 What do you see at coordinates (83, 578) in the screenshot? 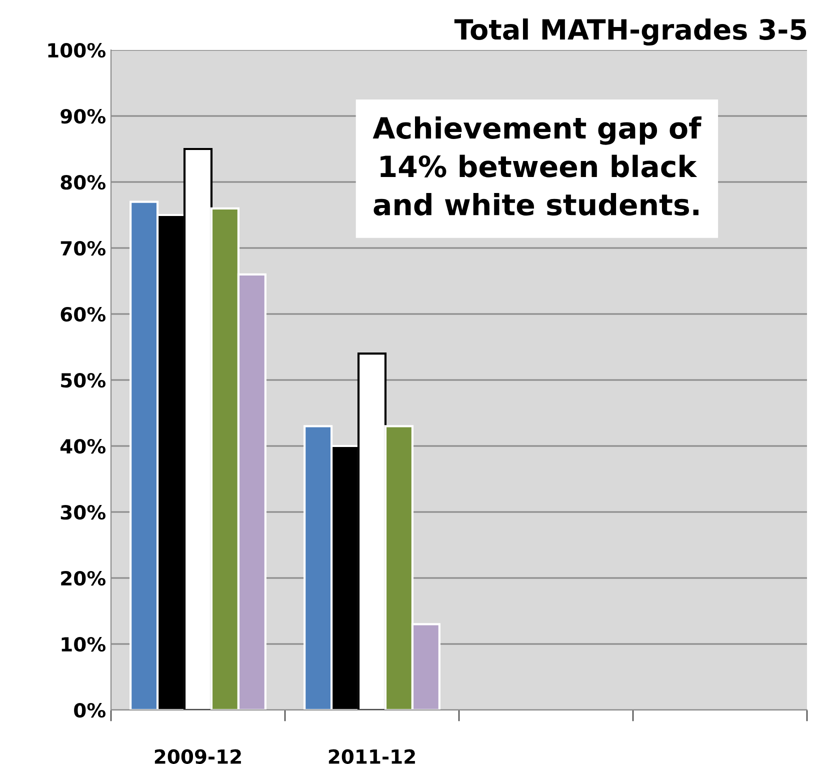
I see `y-tick-label: 20%` at bounding box center [83, 578].